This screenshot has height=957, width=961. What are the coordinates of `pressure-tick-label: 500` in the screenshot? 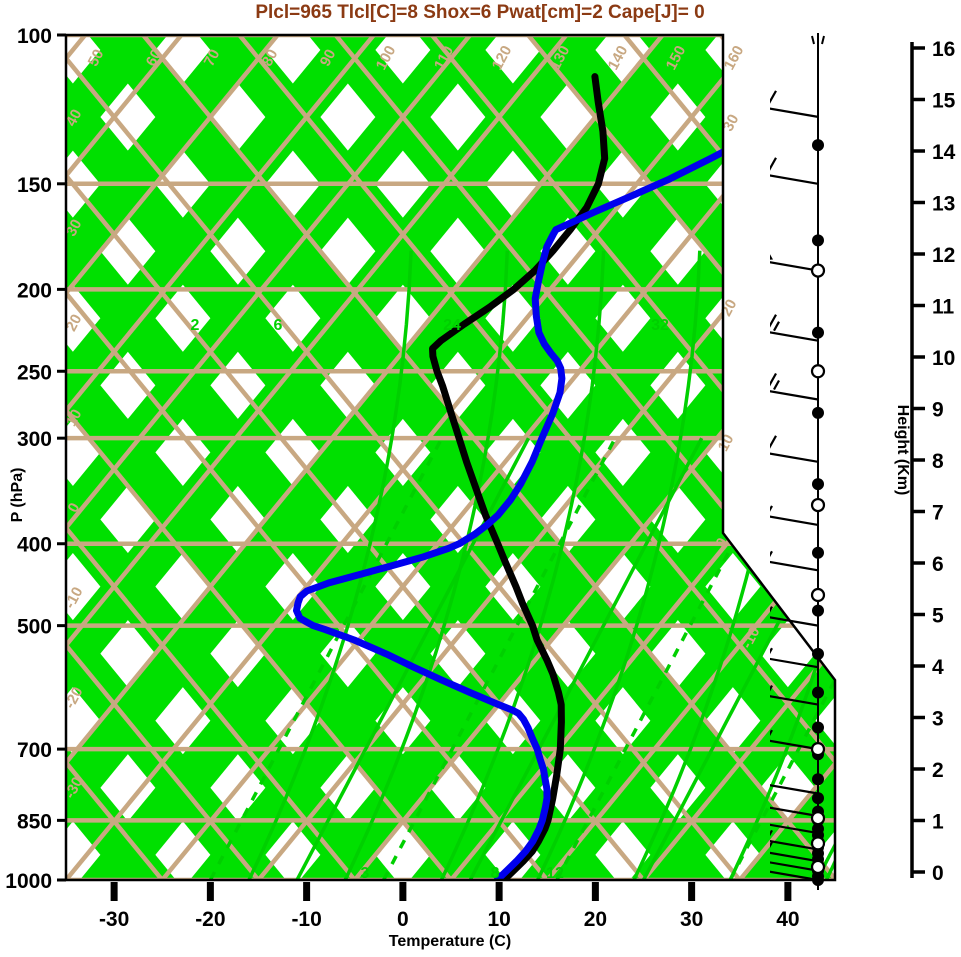 It's located at (34, 627).